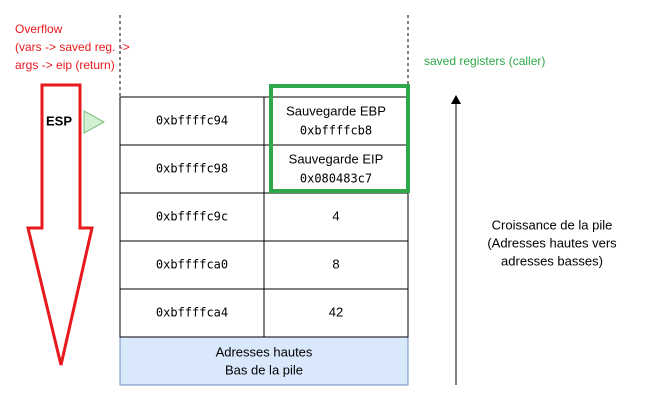 This screenshot has width=646, height=405. I want to click on value: 4, so click(335, 215).